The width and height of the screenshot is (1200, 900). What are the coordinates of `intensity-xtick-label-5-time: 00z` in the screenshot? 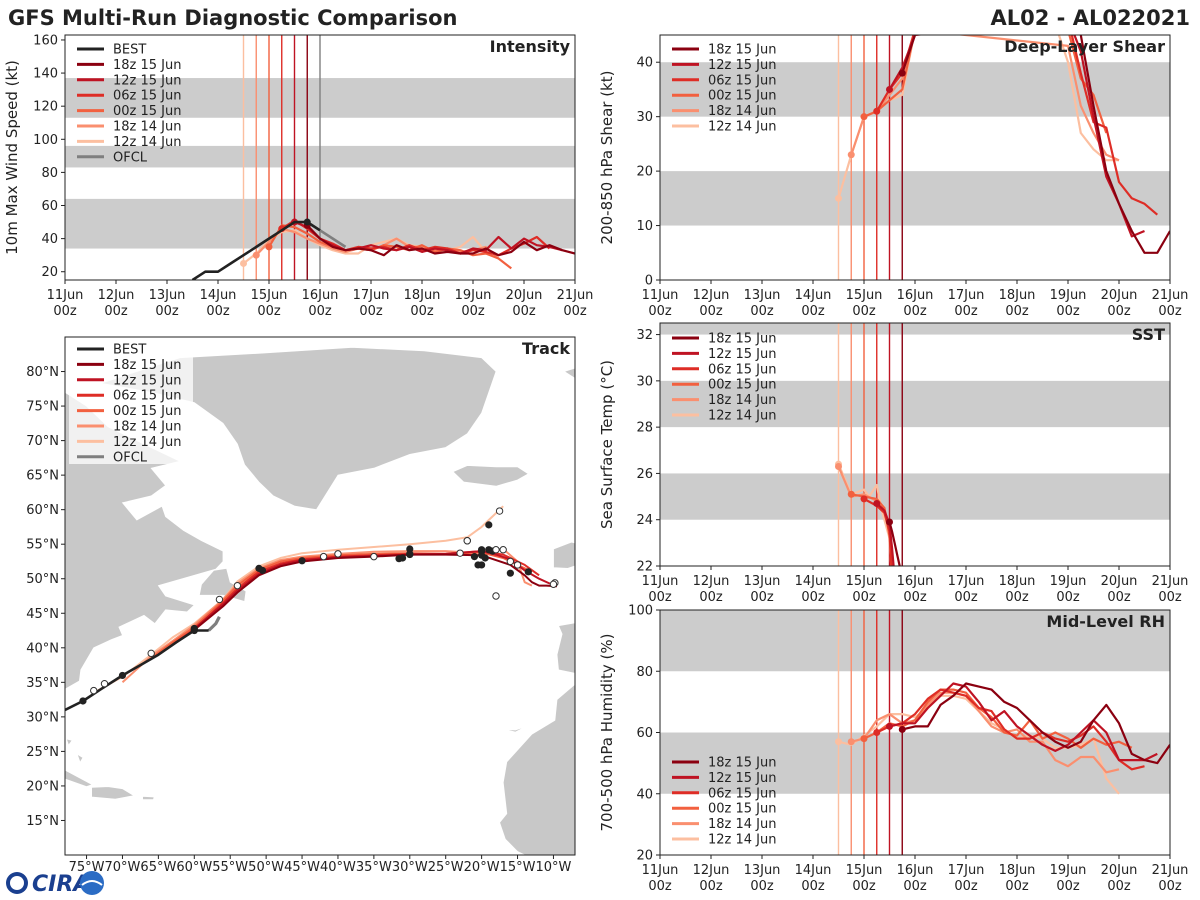 It's located at (320, 311).